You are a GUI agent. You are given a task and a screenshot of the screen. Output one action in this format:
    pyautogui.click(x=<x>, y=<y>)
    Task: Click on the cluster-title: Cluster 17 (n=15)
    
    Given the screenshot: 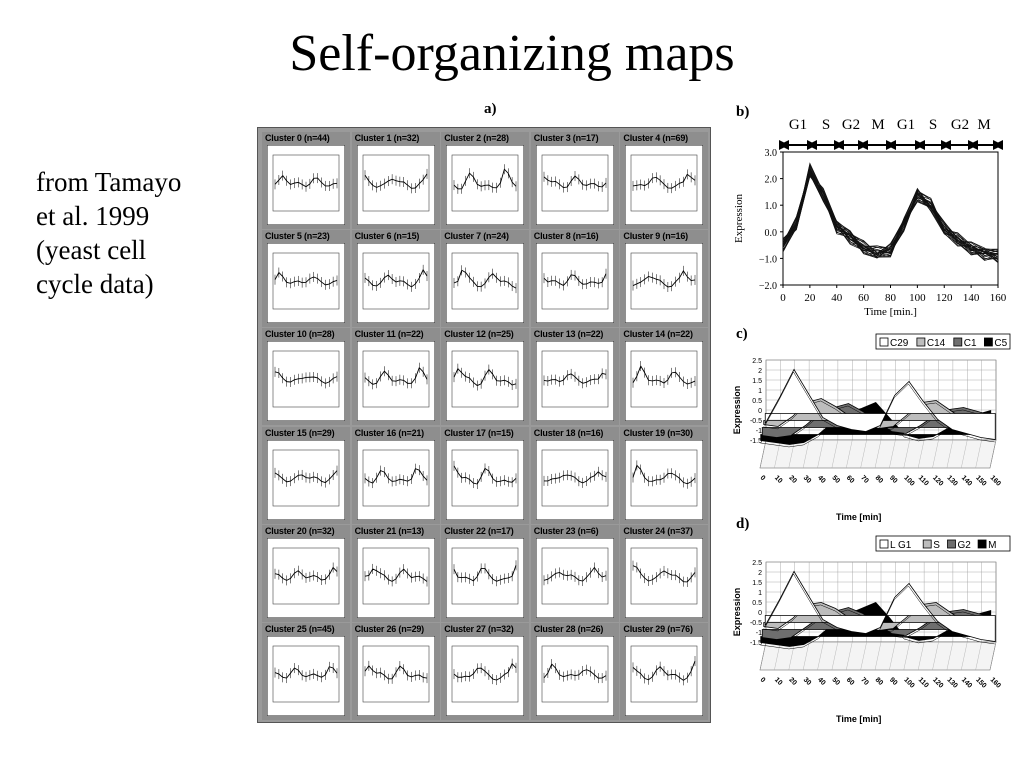 What is the action you would take?
    pyautogui.click(x=479, y=432)
    